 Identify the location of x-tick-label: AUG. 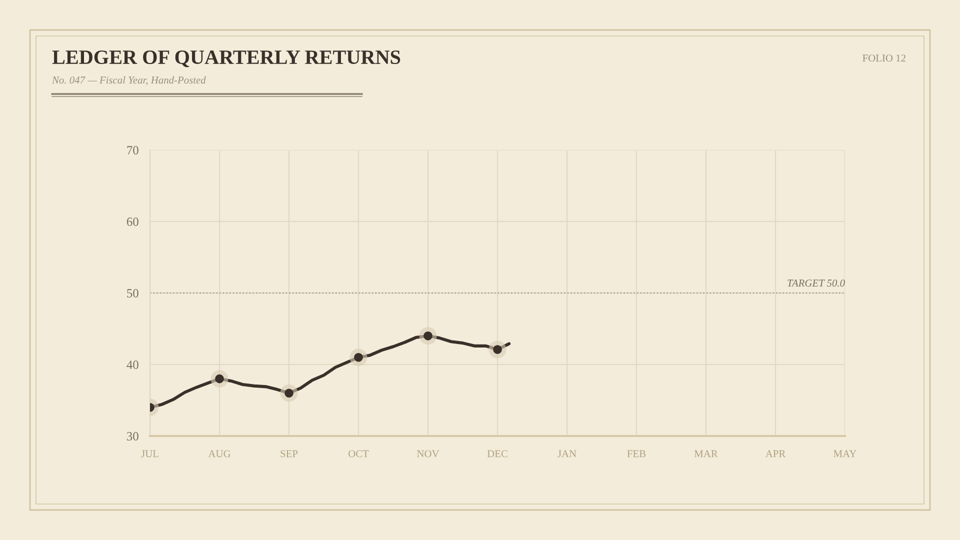
(219, 454).